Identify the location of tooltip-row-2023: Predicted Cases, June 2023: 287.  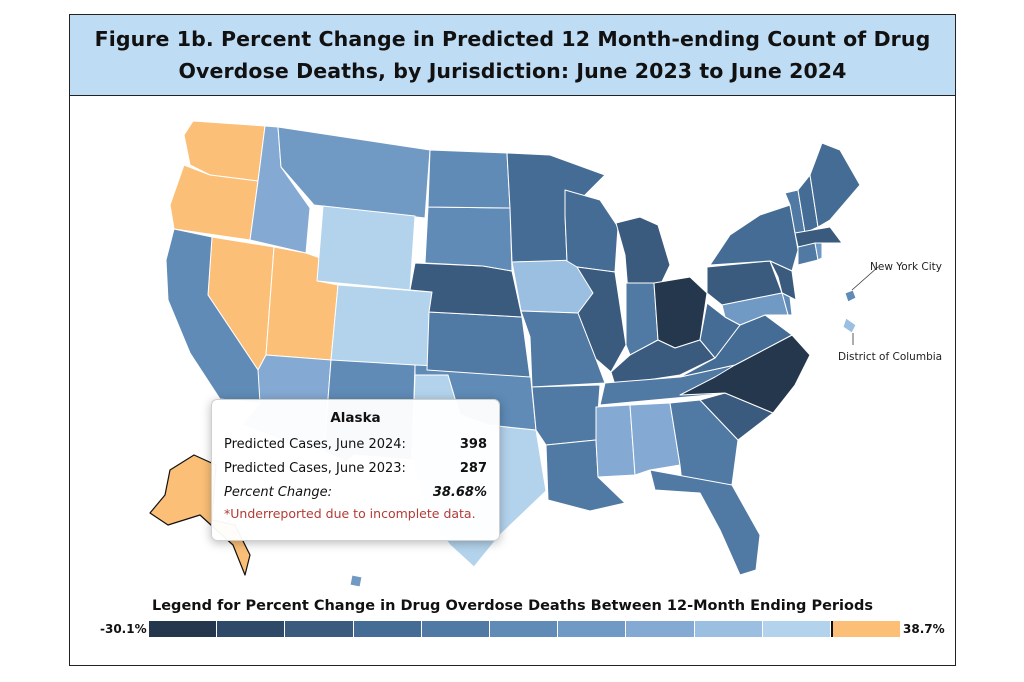
(355, 468).